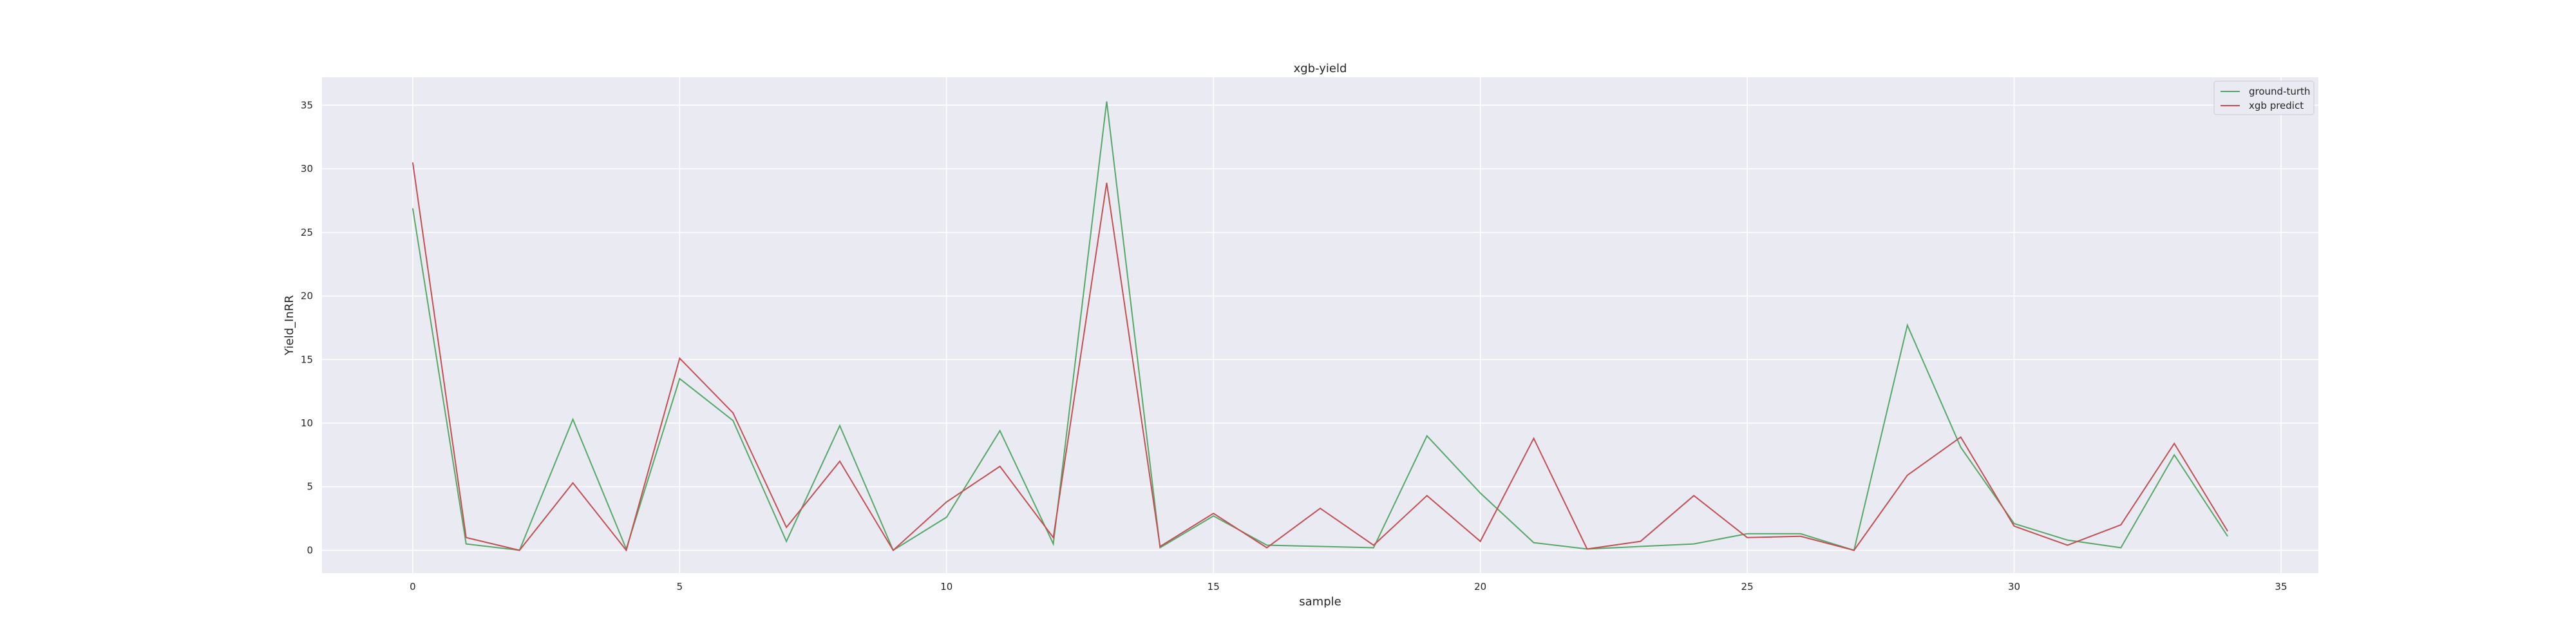  What do you see at coordinates (946, 587) in the screenshot?
I see `x-tick-label: 10` at bounding box center [946, 587].